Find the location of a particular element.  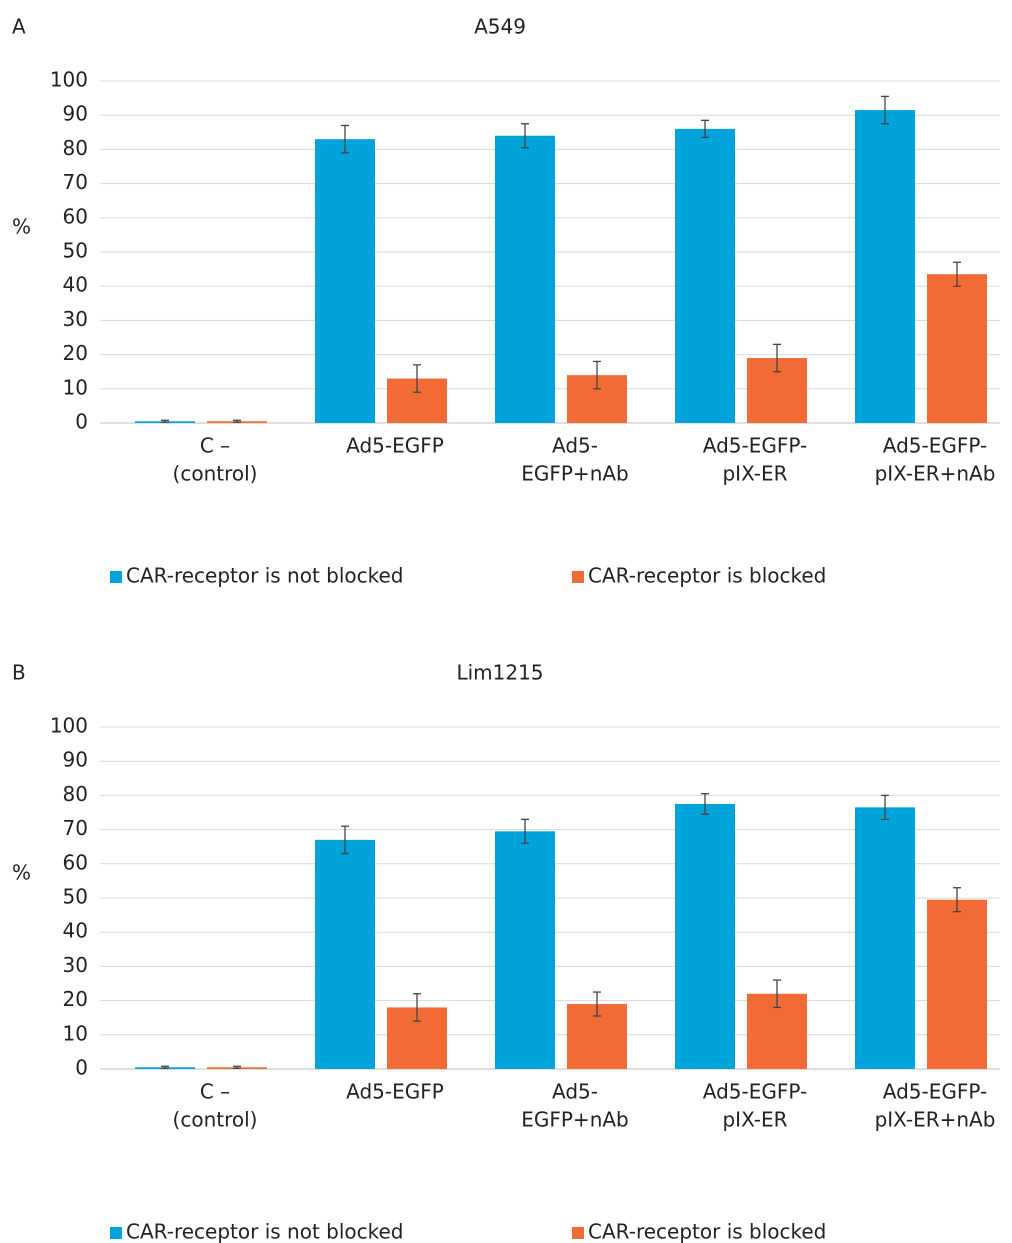

panel-label: B is located at coordinates (19, 673).